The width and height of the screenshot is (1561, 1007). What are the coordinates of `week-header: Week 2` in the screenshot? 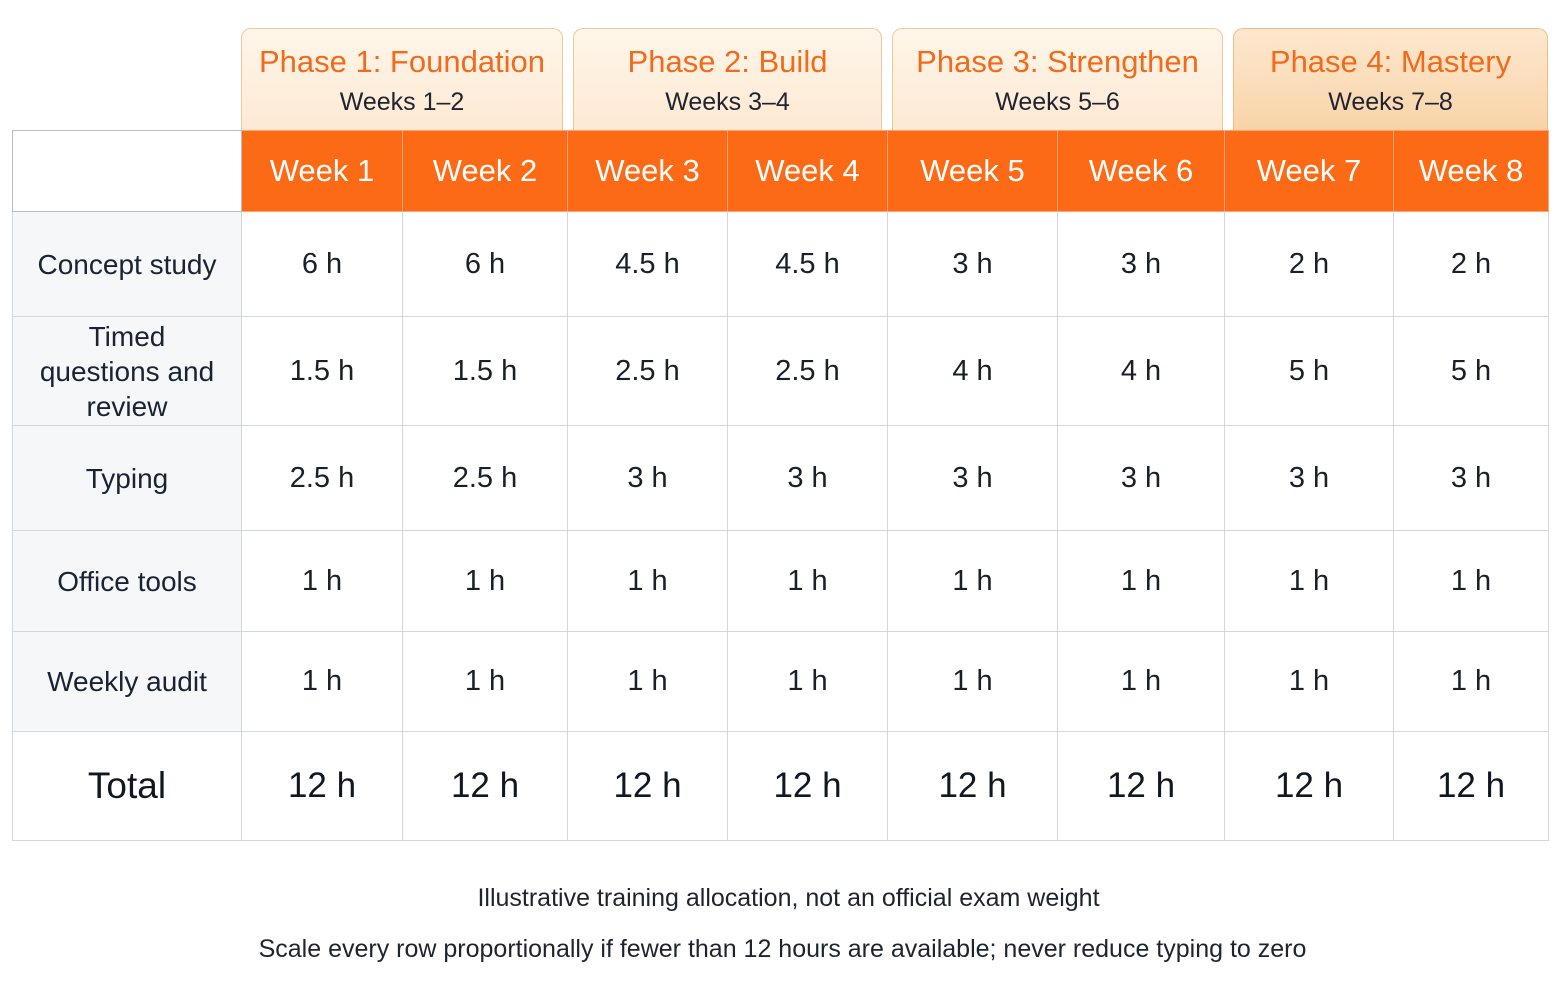 It's located at (485, 171).